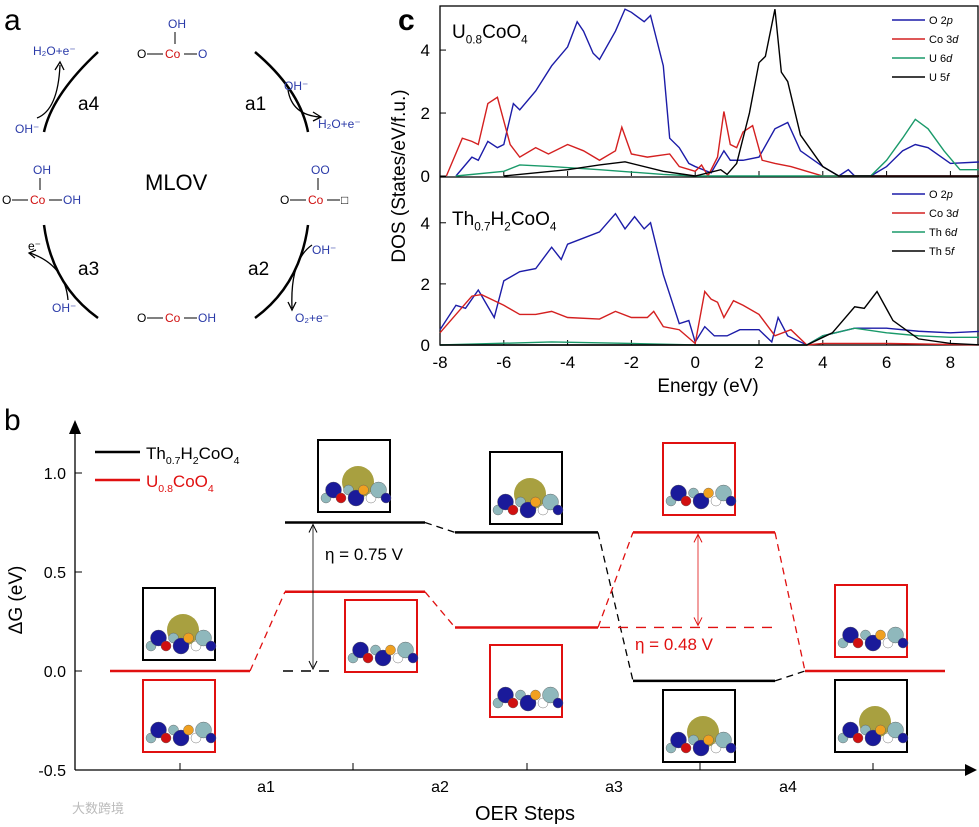 Image resolution: width=979 pixels, height=827 pixels. Describe the element at coordinates (504, 221) in the screenshot. I see `subplot-title: Th0.7H2CoO4` at that location.